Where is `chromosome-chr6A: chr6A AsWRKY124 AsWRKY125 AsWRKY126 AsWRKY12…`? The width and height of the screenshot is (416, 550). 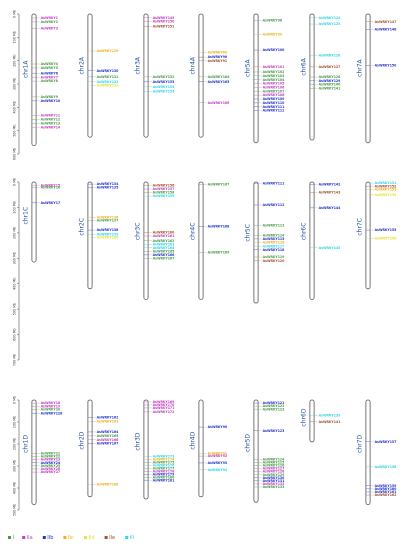 chromosome-chr6A: chr6A AsWRKY124 AsWRKY125 AsWRKY126 AsWRKY12… is located at coordinates (321, 77).